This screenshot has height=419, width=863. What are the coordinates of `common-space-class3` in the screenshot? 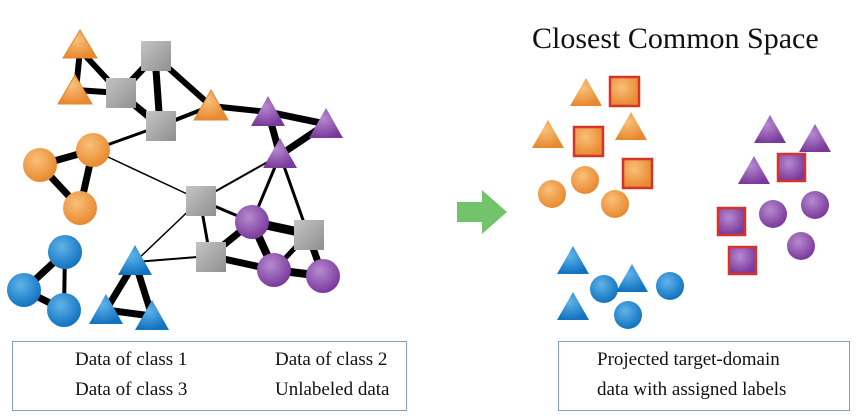 It's located at (620, 287).